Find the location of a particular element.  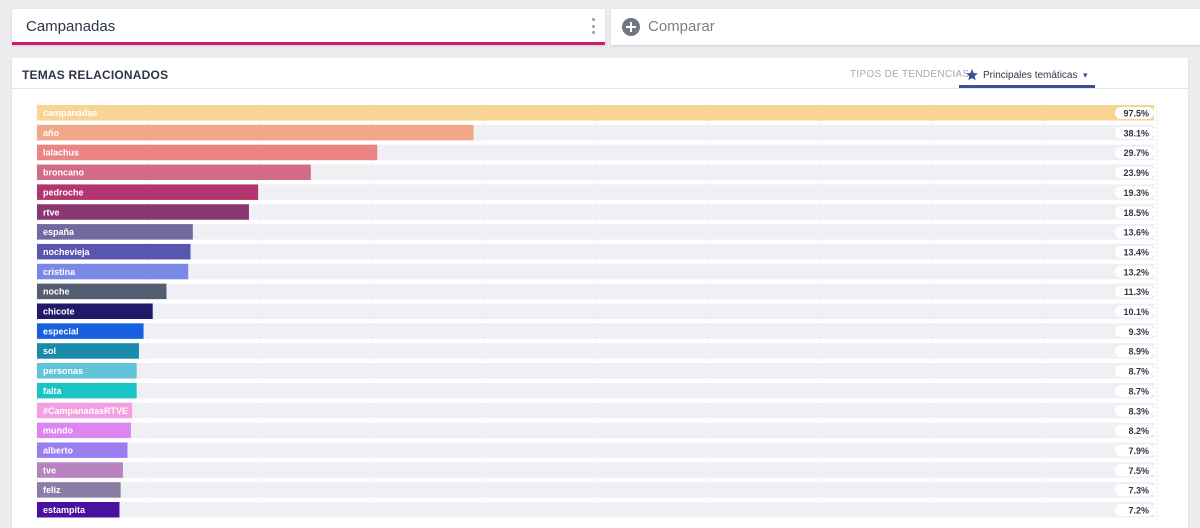

value-label: 13.6% is located at coordinates (1136, 233).